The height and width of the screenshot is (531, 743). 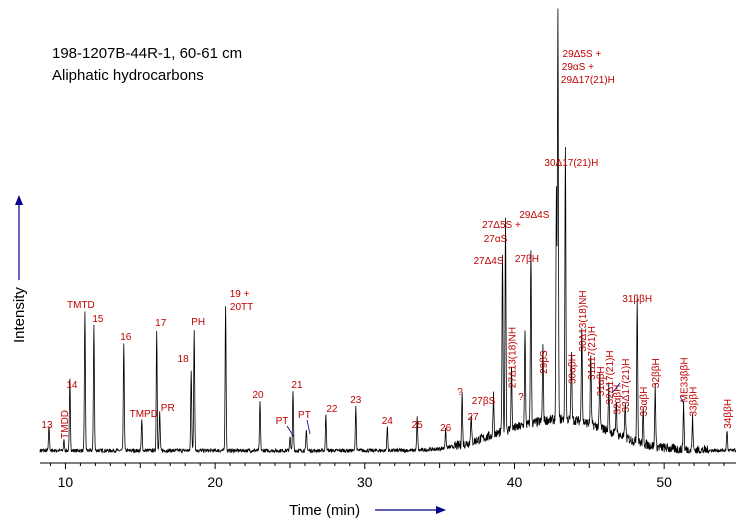 I want to click on peak-label: 32ββH, so click(x=656, y=373).